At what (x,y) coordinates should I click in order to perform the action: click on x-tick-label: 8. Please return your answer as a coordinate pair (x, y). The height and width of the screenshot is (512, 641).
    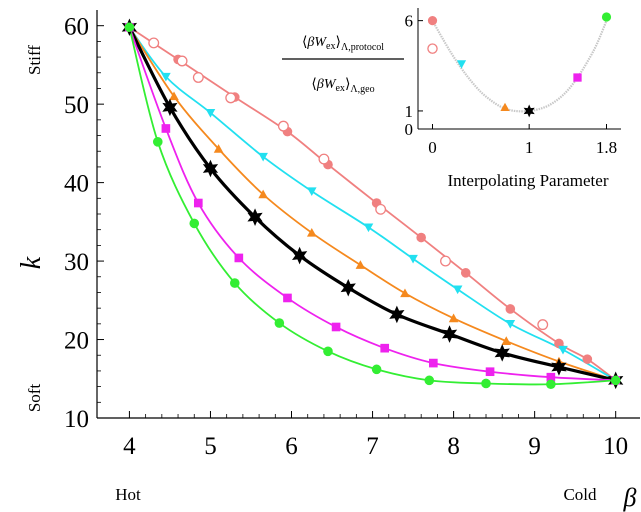
    Looking at the image, I should click on (453, 446).